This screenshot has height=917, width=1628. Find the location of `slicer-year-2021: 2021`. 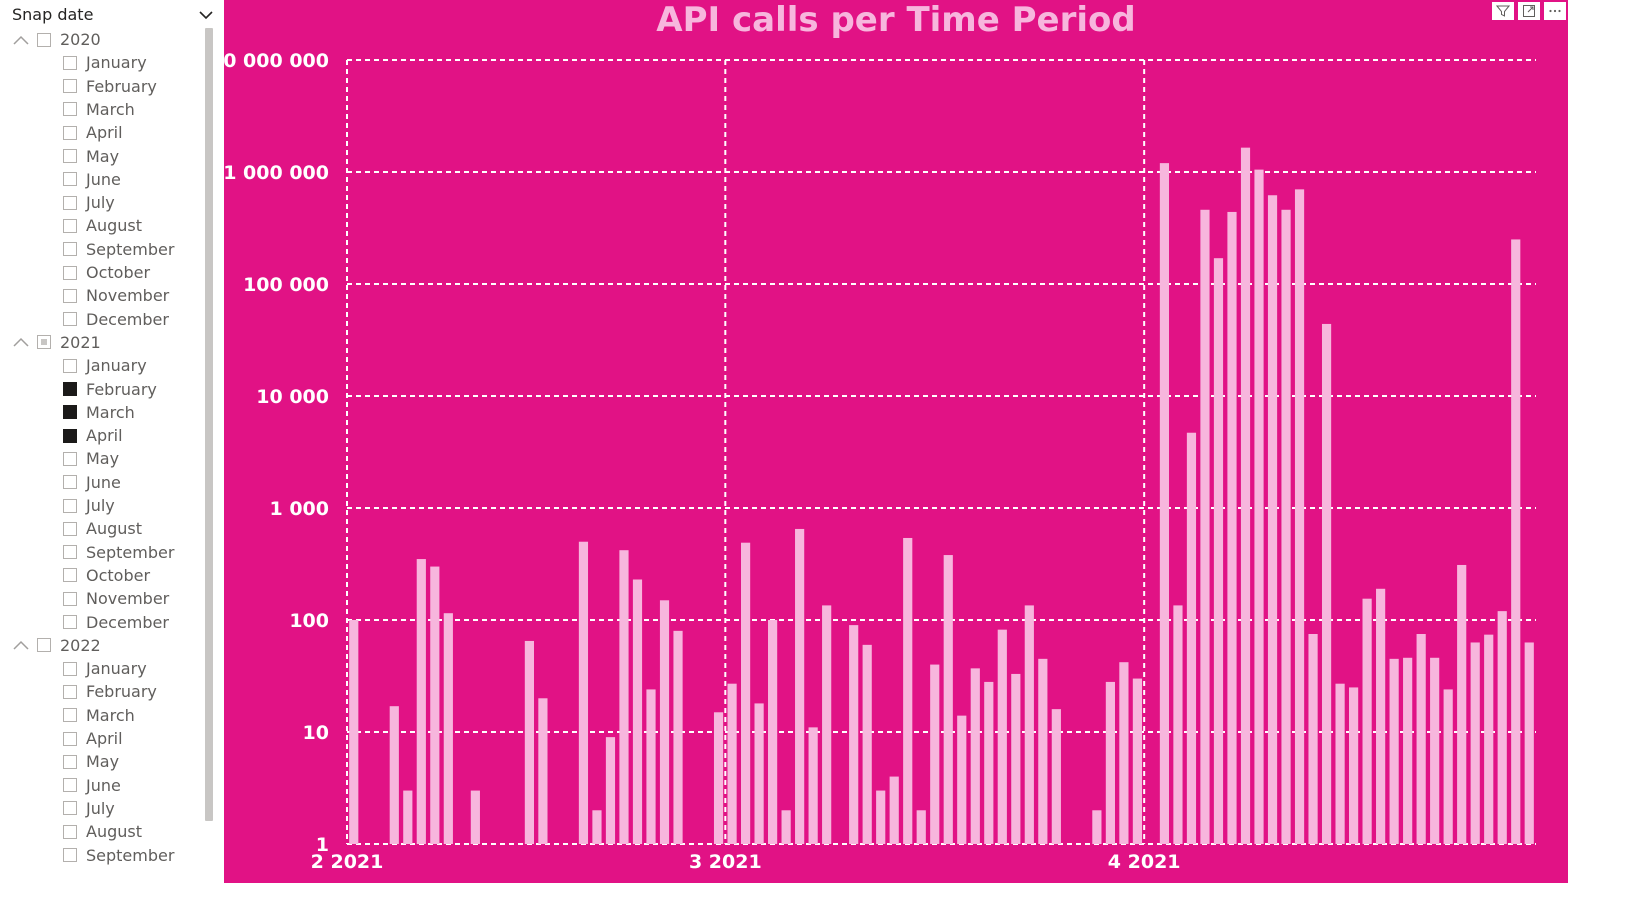

slicer-year-2021: 2021 is located at coordinates (50, 342).